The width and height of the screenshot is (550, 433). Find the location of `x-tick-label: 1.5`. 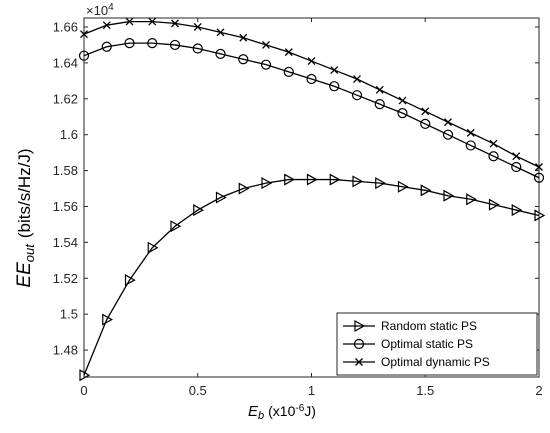

x-tick-label: 1.5 is located at coordinates (425, 390).